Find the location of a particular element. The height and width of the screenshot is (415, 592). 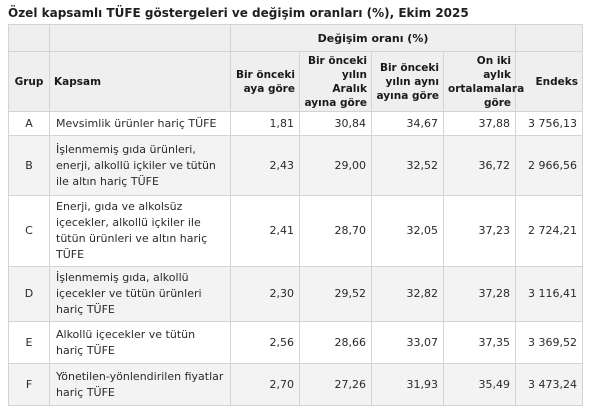

header-blank-kapsam is located at coordinates (140, 38).